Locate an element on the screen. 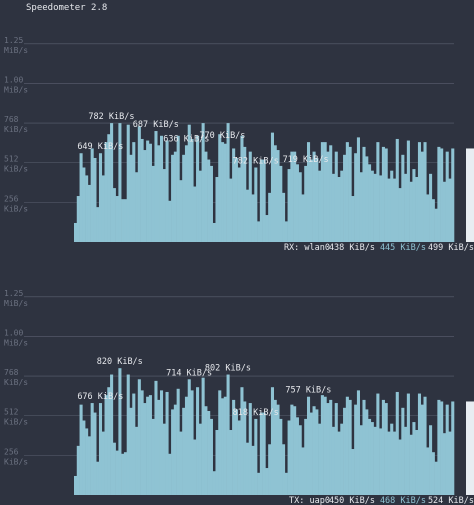 This screenshot has height=505, width=474. tx-y-tick-value: 256 is located at coordinates (11, 451).